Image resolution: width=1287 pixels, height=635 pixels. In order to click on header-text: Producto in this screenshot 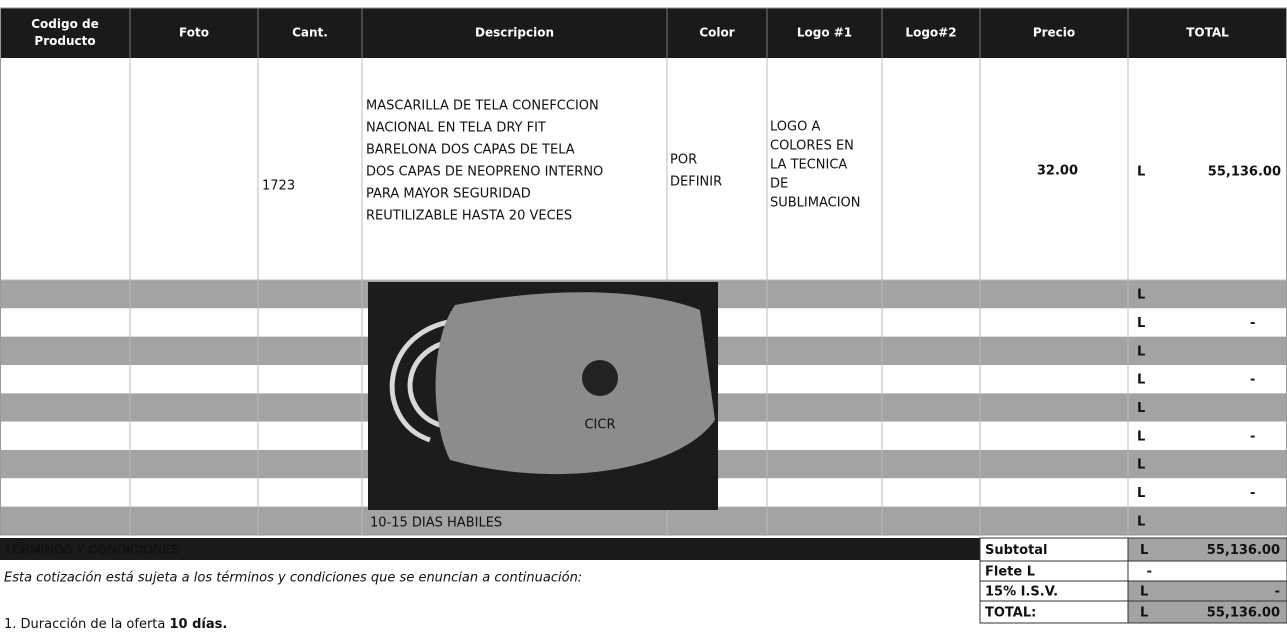, I will do `click(64, 41)`.